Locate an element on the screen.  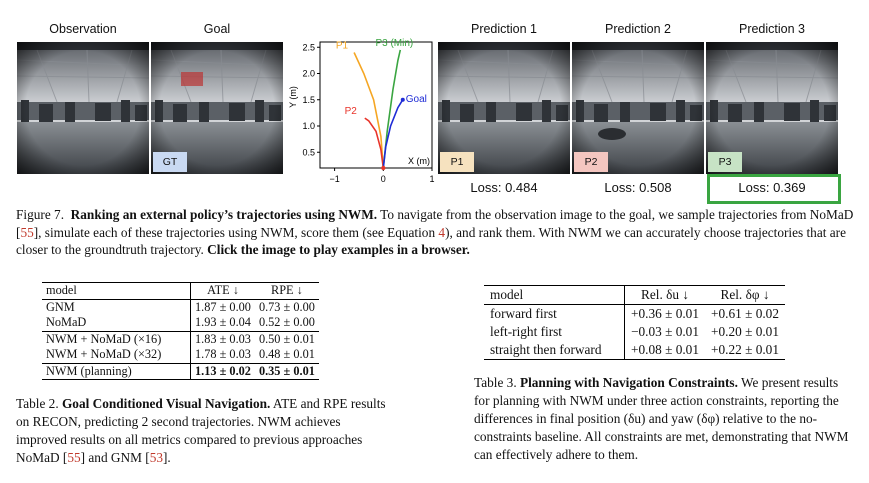
best-loss-highlight is located at coordinates (774, 189).